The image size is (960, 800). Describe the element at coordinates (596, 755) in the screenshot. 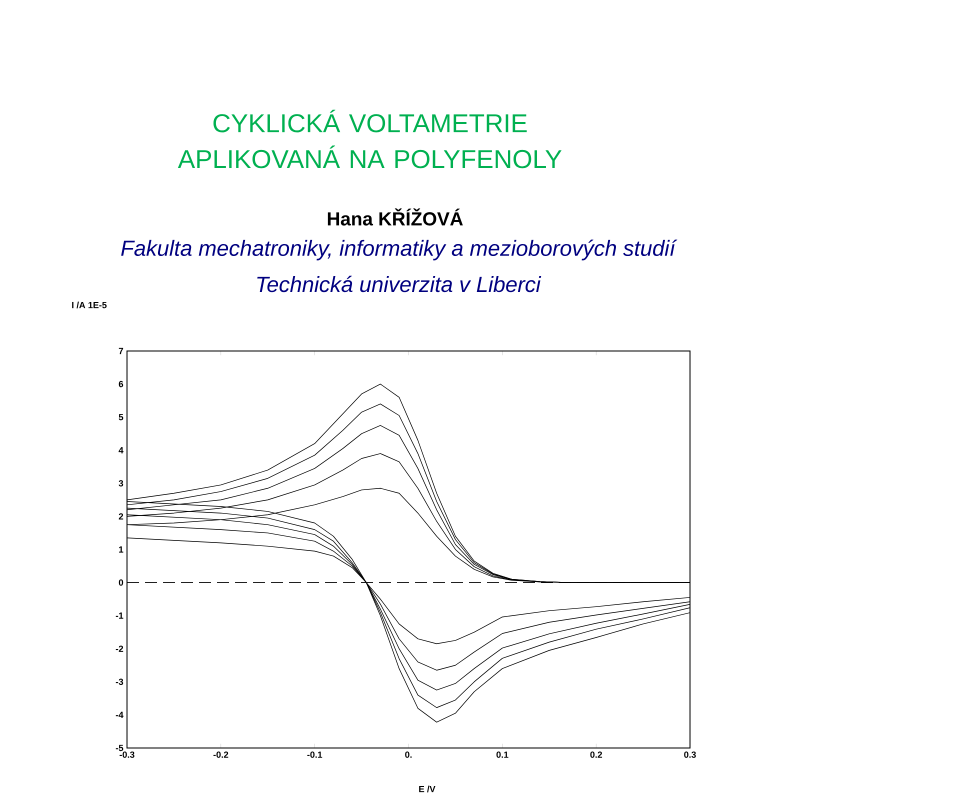

I see `x-tick-label: 0.2` at that location.